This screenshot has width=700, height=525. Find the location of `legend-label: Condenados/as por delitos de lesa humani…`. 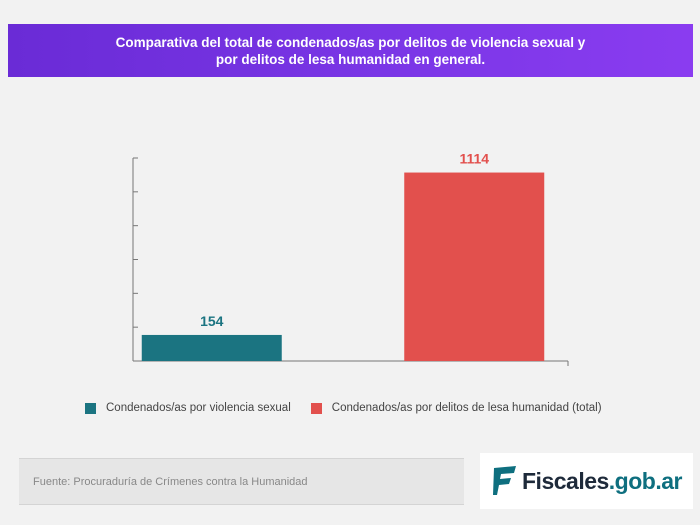

legend-label: Condenados/as por delitos de lesa humani… is located at coordinates (466, 408).